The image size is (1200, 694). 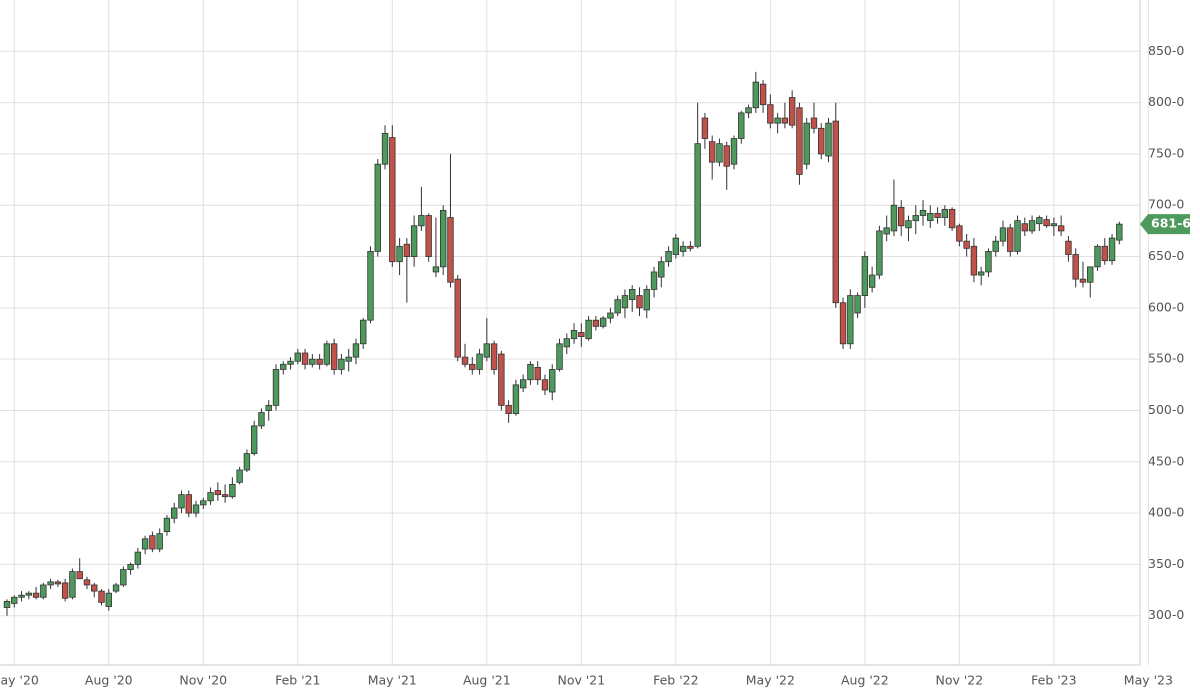 I want to click on y-tick-label: 300-0, so click(x=1166, y=614).